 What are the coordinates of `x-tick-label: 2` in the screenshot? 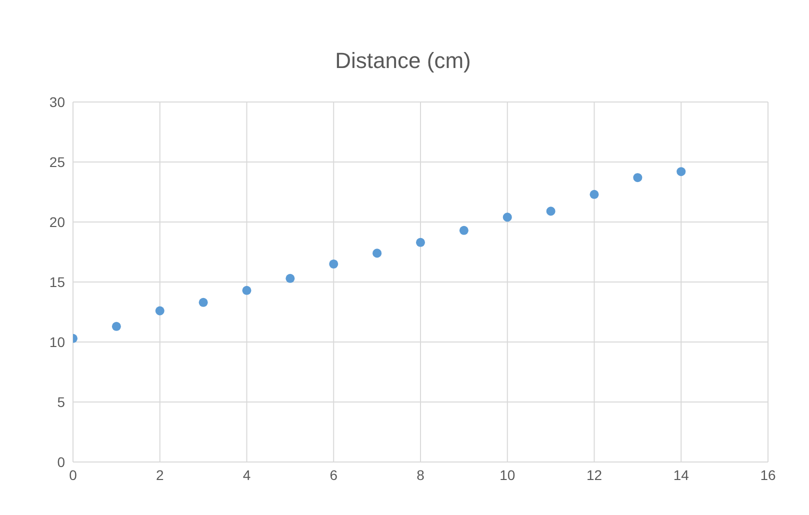 It's located at (160, 474).